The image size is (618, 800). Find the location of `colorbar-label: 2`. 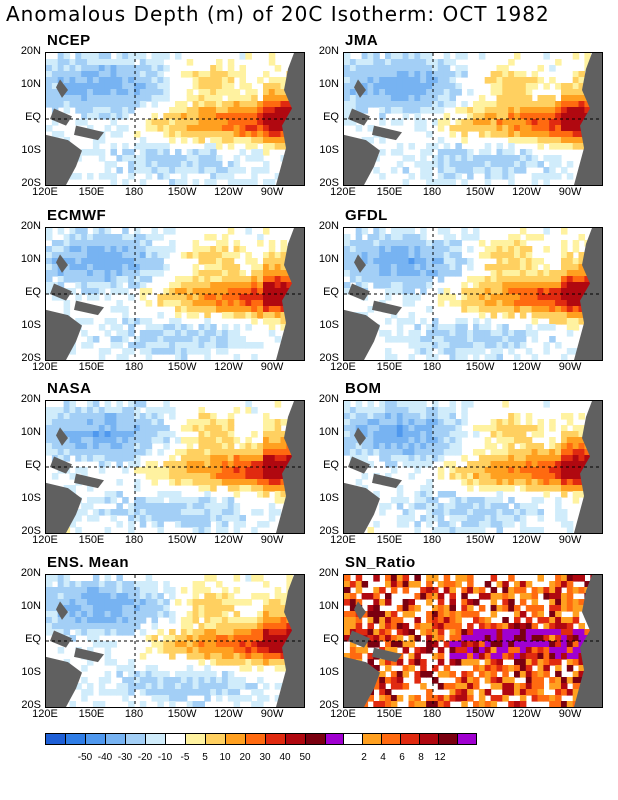

colorbar-label: 2 is located at coordinates (364, 757).